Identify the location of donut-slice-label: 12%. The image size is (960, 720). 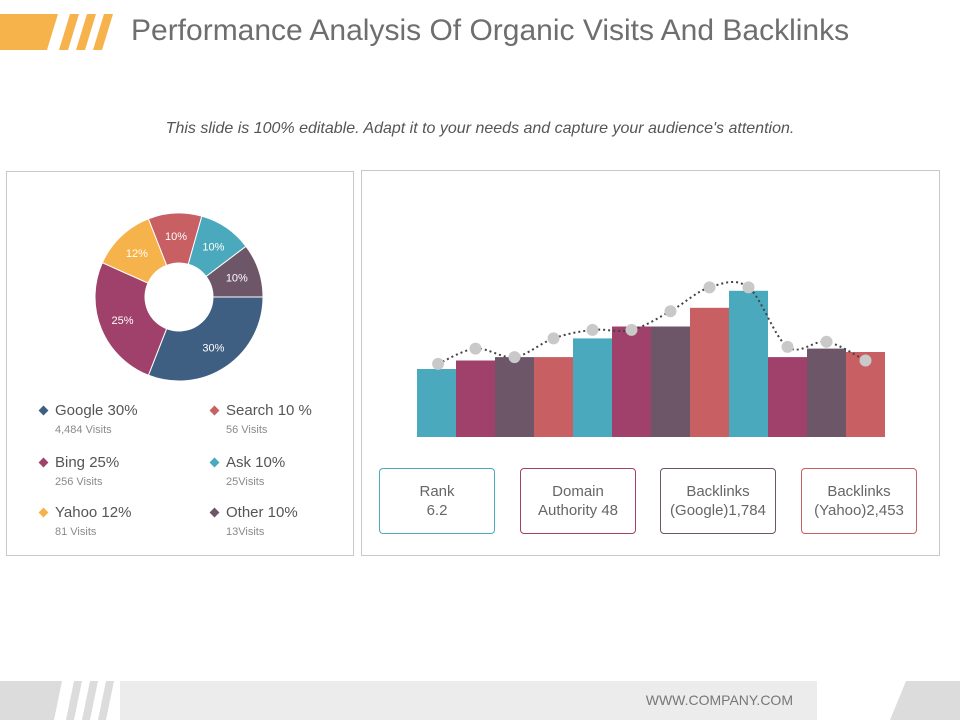
(137, 254).